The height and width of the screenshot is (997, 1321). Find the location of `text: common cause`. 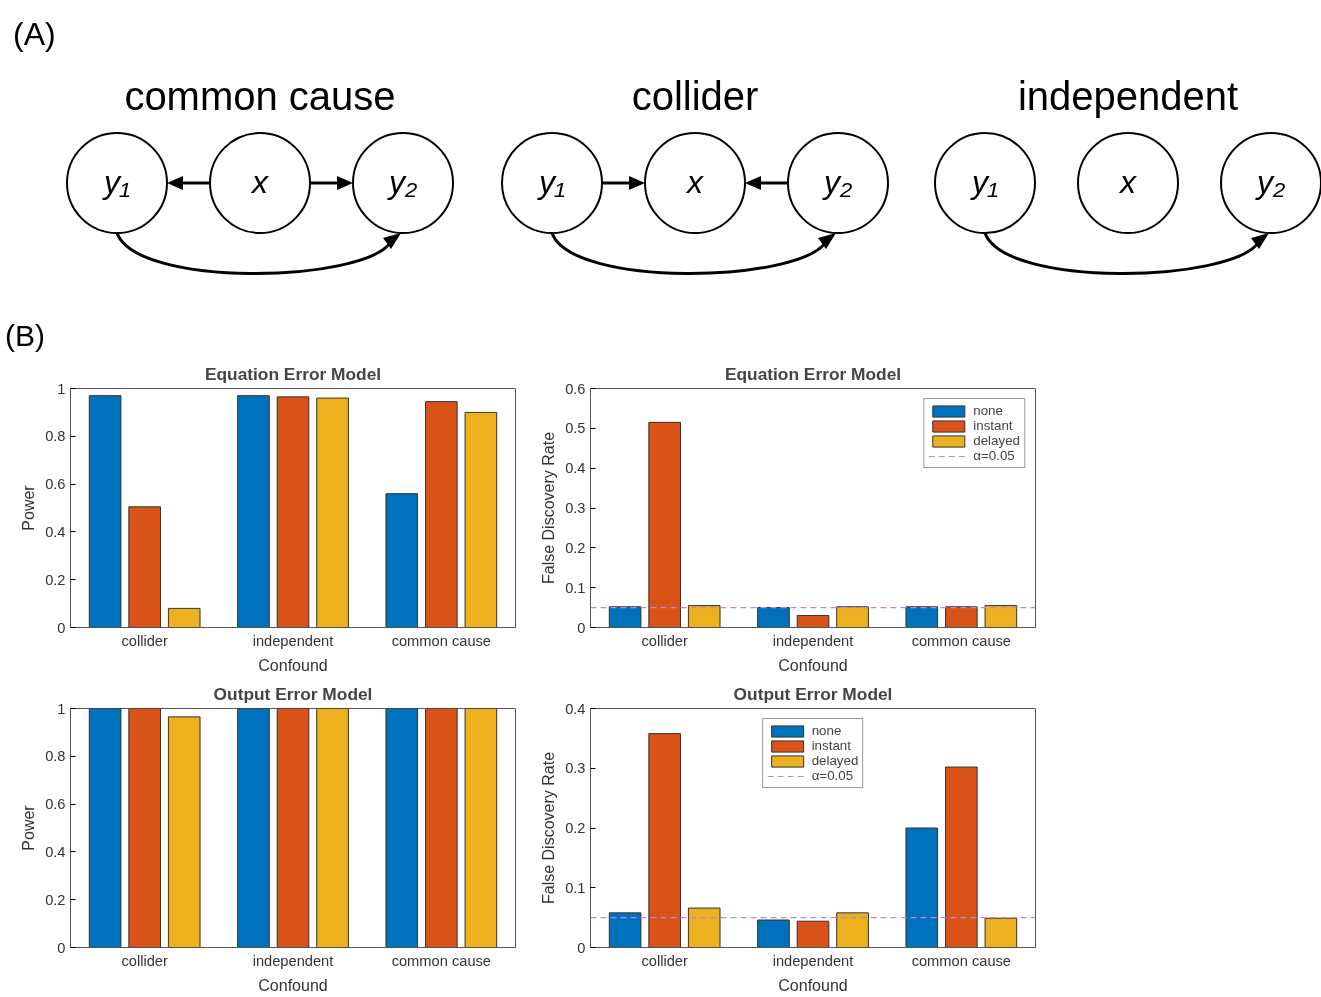

text: common cause is located at coordinates (260, 96).